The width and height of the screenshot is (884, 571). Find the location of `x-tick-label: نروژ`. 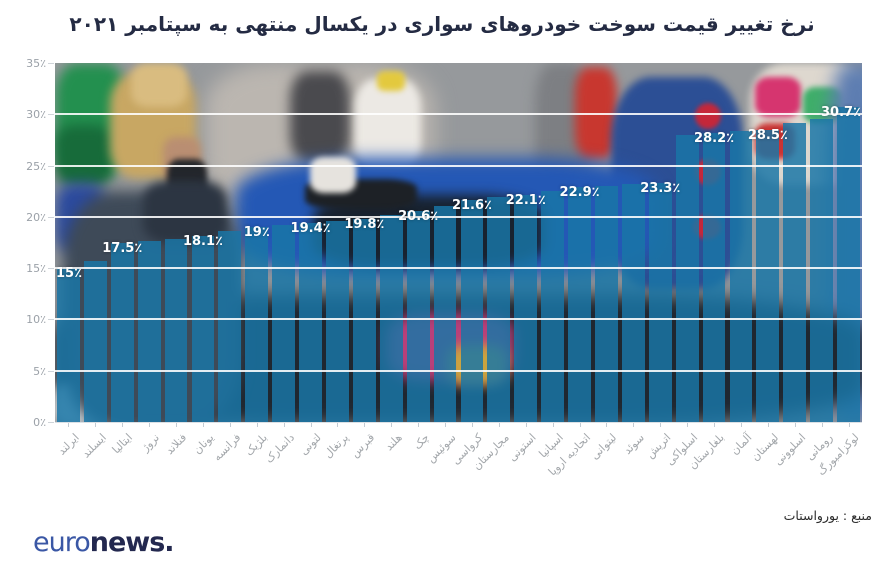

x-tick-label: نروژ is located at coordinates (151, 443).